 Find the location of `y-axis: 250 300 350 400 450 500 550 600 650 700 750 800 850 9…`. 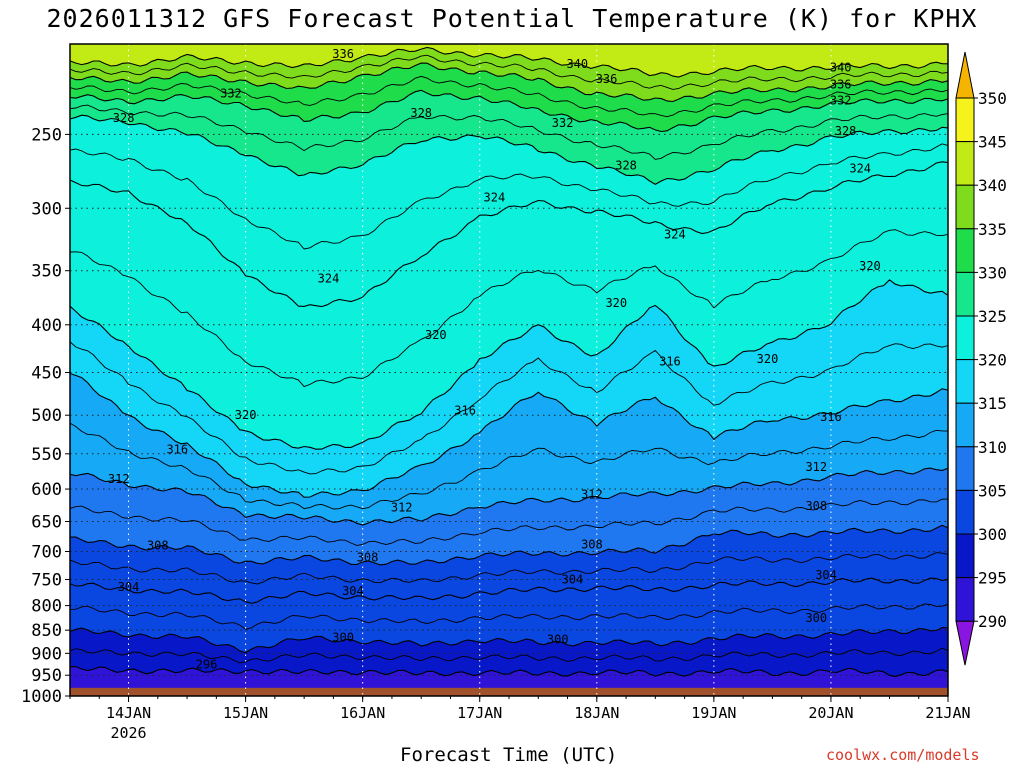

y-axis: 250 300 350 400 450 500 550 600 650 700 750 800 850 9… is located at coordinates (45, 416).